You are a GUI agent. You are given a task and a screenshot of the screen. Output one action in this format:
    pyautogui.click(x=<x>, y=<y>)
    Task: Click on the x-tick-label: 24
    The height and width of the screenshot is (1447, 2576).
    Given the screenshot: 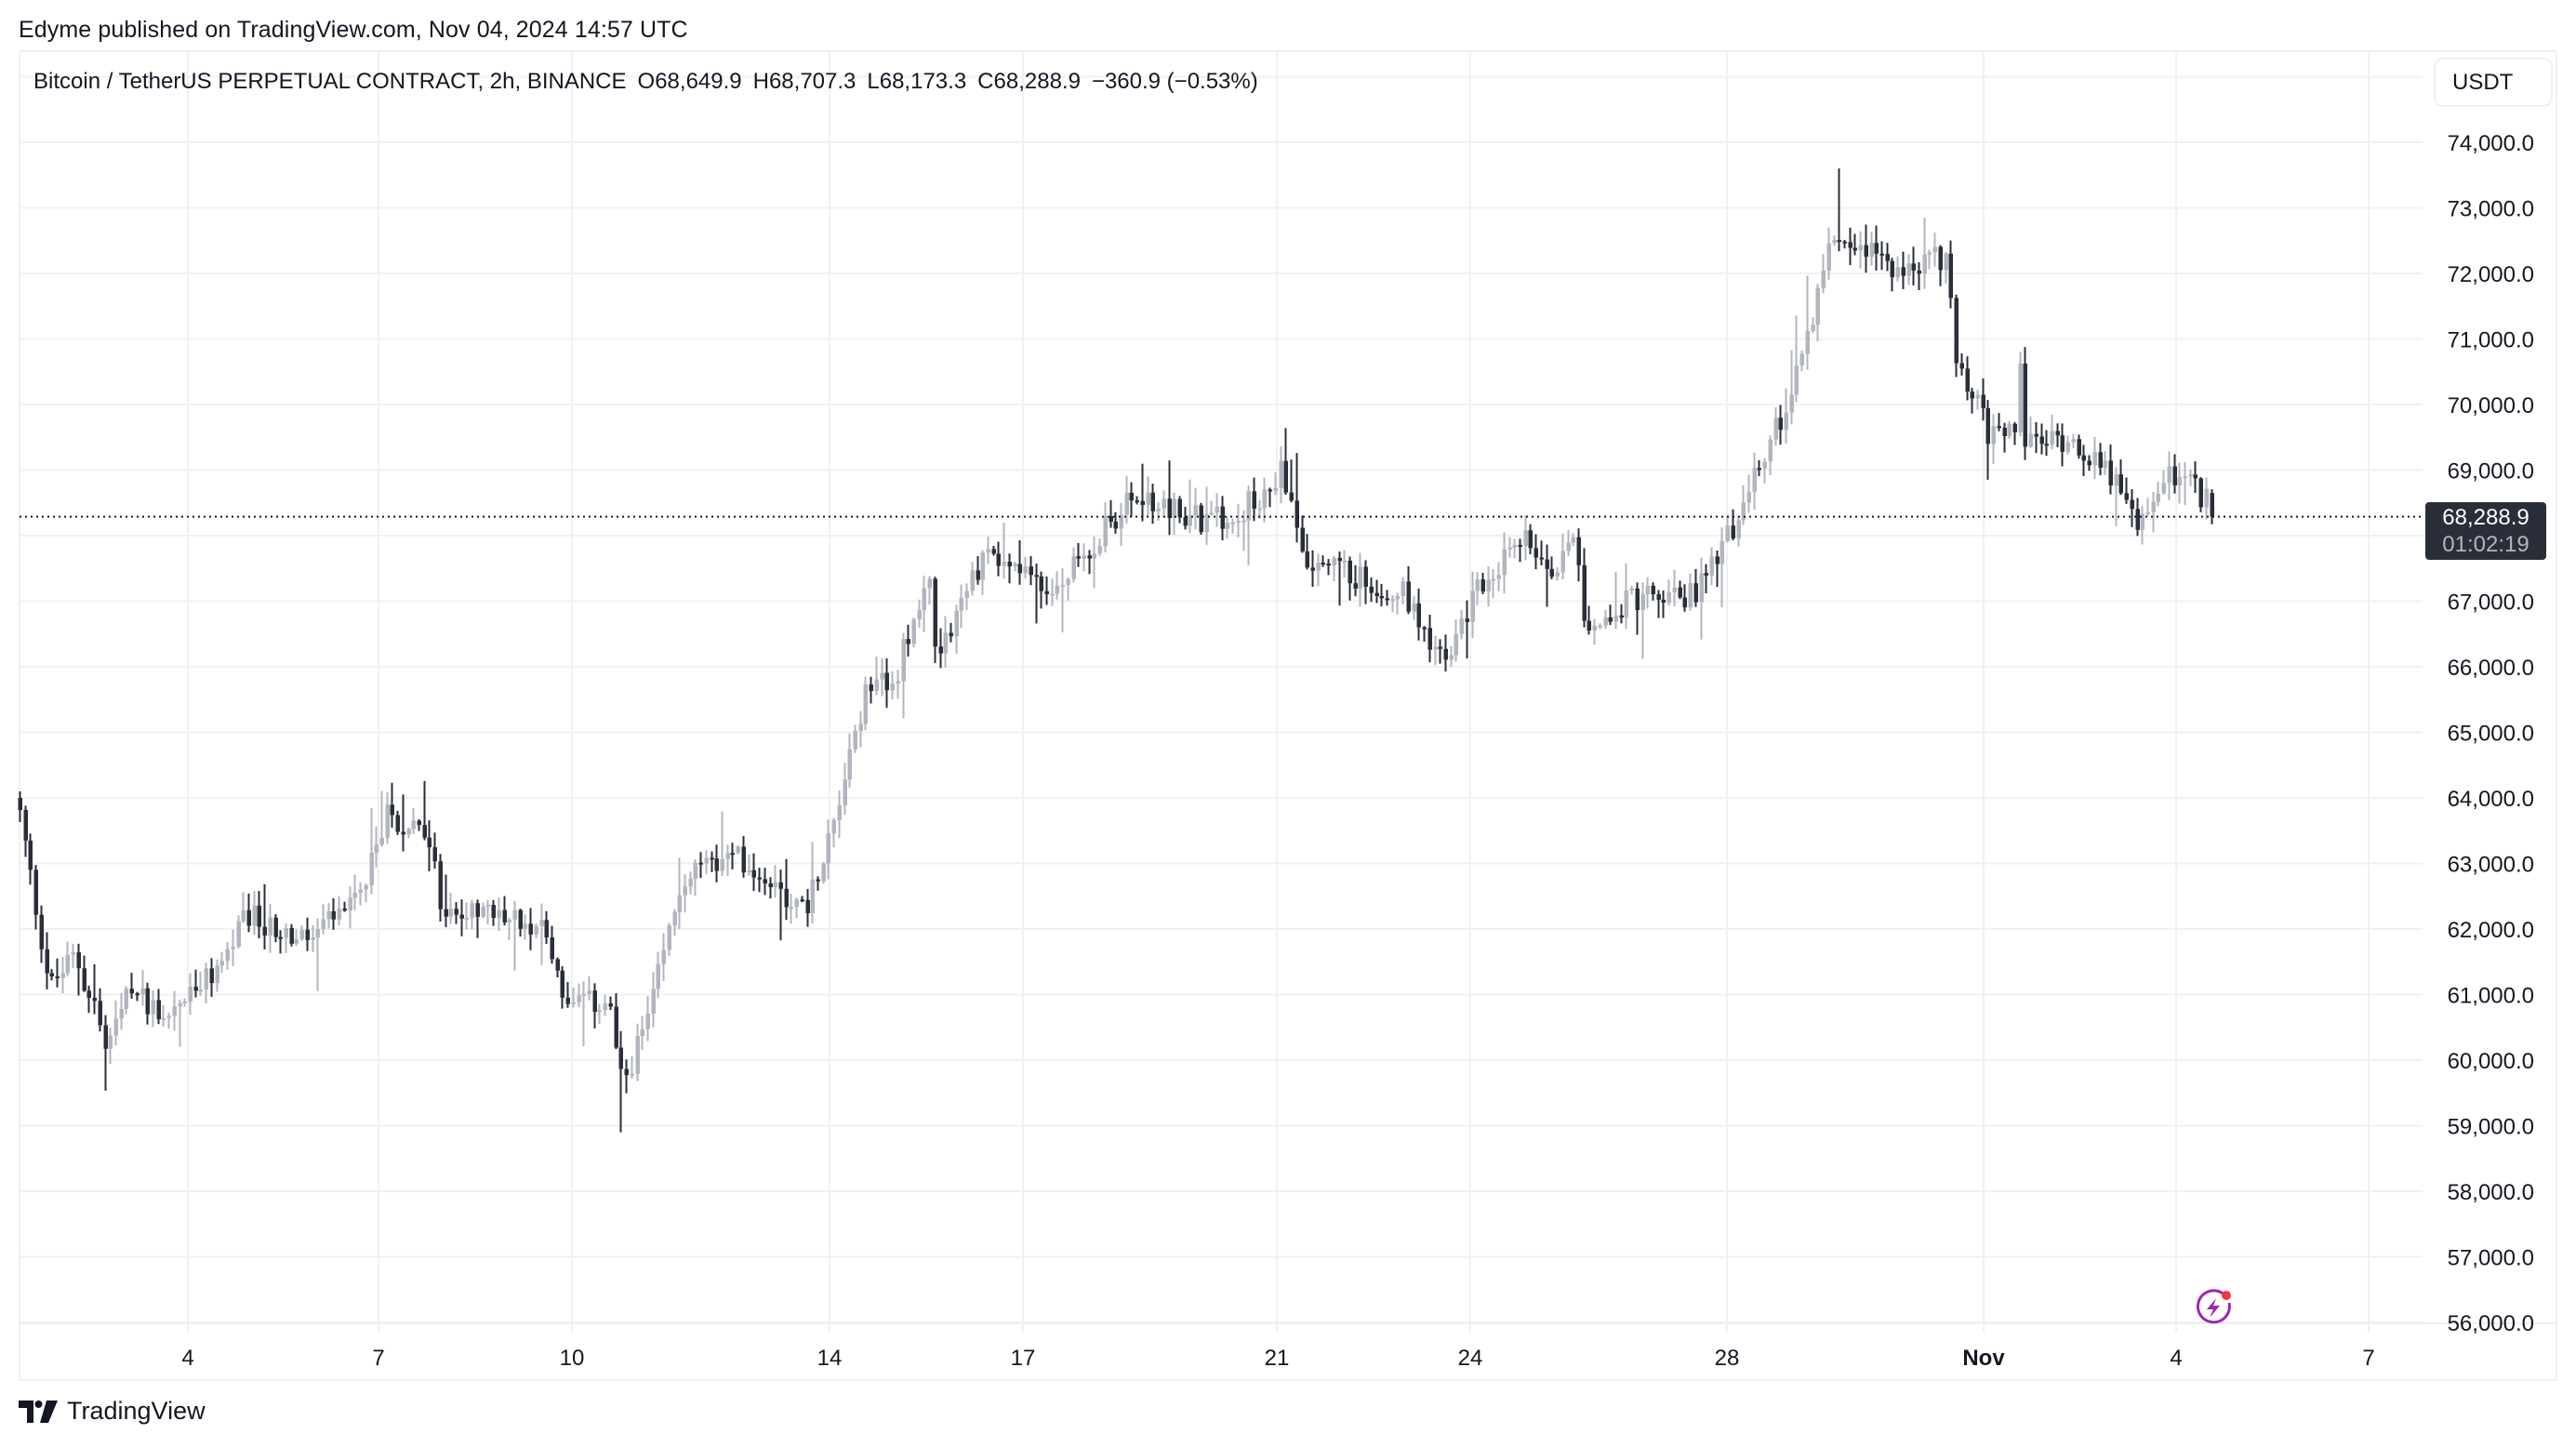 What is the action you would take?
    pyautogui.click(x=1470, y=1358)
    